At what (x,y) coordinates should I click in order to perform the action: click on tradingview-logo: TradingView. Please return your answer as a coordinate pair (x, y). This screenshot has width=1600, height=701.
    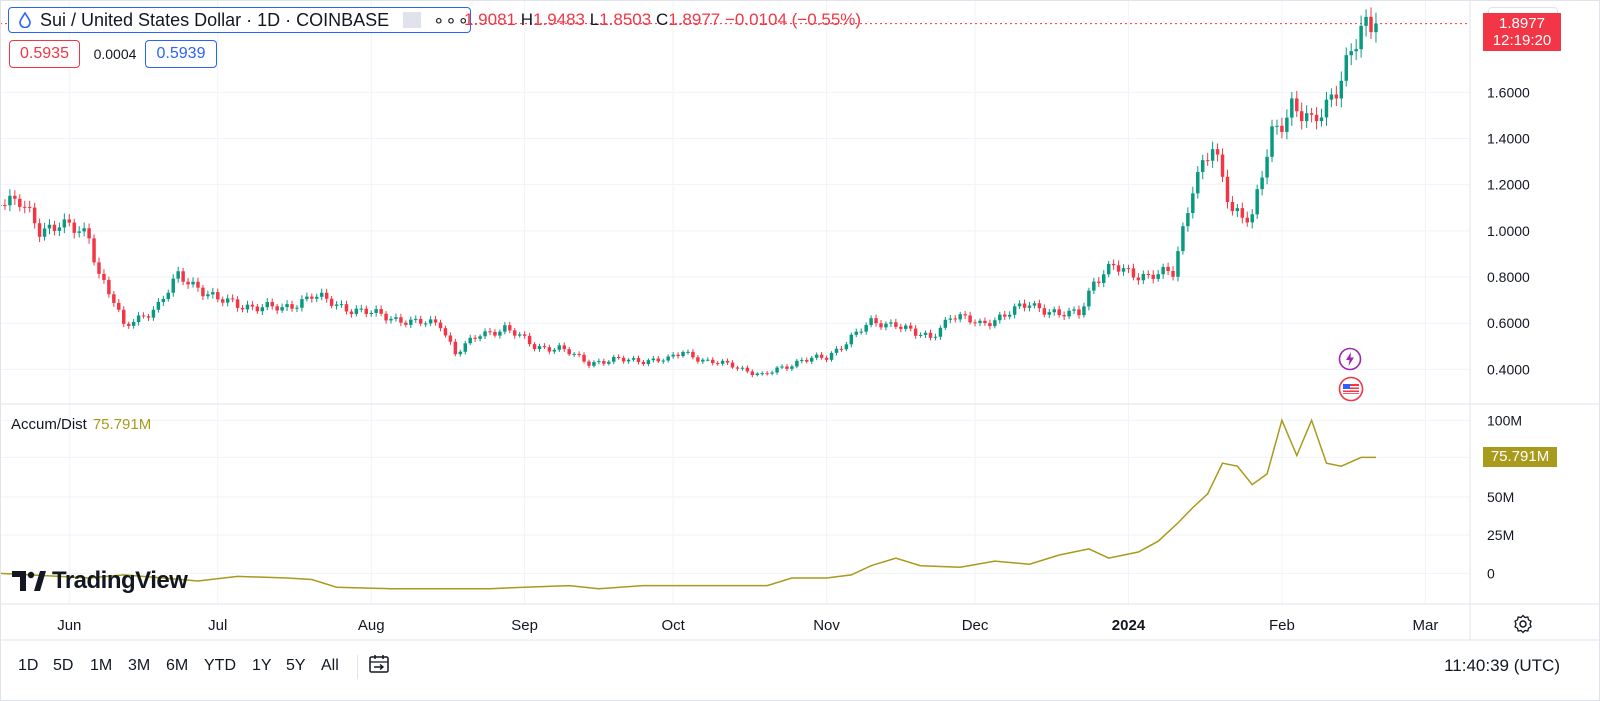
    Looking at the image, I should click on (100, 581).